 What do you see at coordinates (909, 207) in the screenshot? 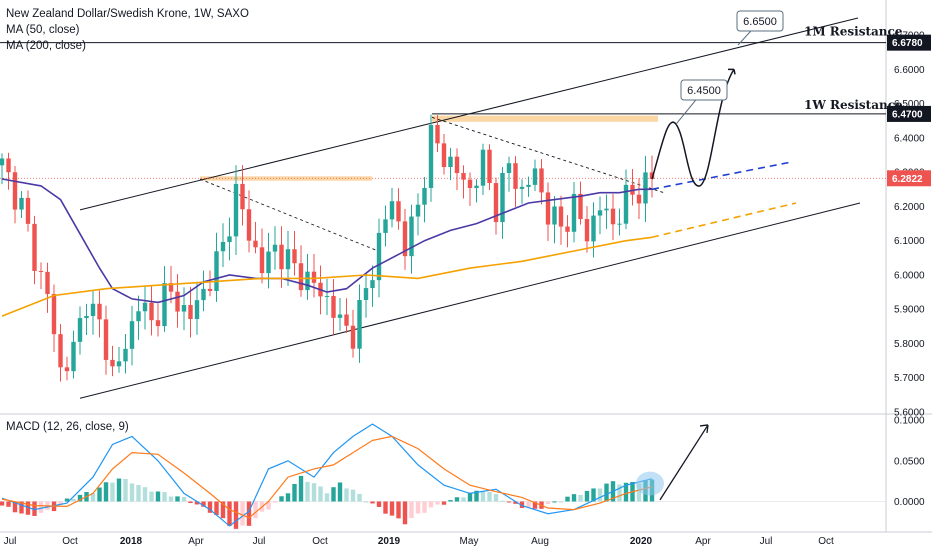
I see `y-tick-label: 6.2000` at bounding box center [909, 207].